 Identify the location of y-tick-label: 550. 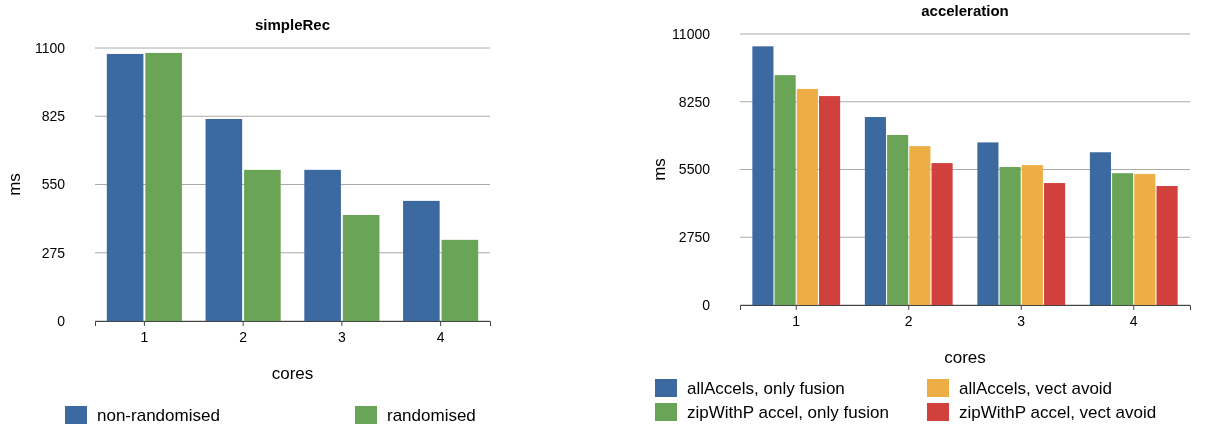
(53, 184).